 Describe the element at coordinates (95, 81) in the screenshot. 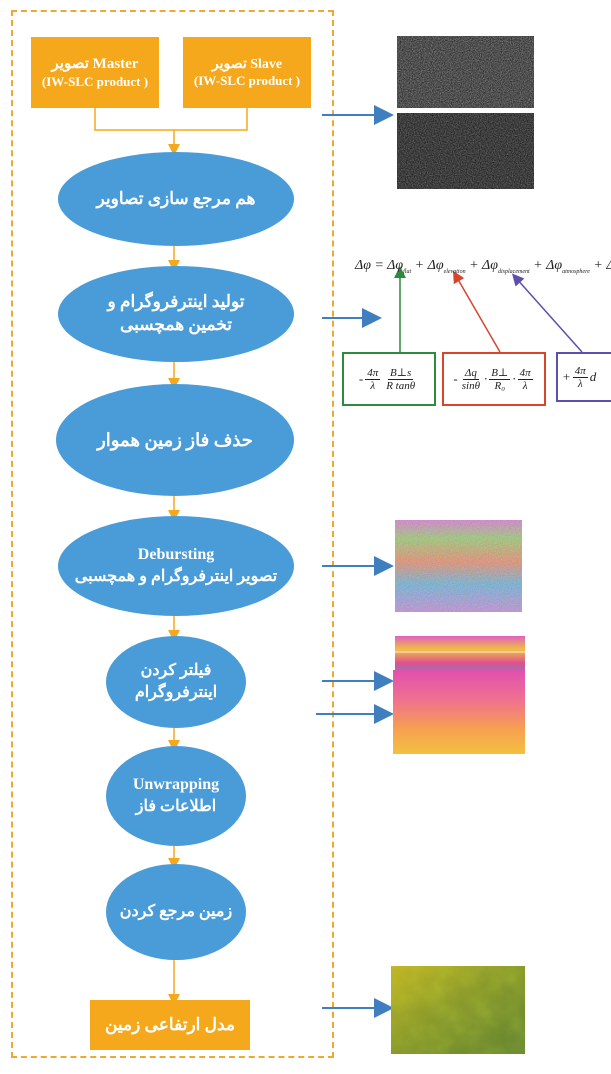

I see `master-product: (IW-SLC product )` at that location.